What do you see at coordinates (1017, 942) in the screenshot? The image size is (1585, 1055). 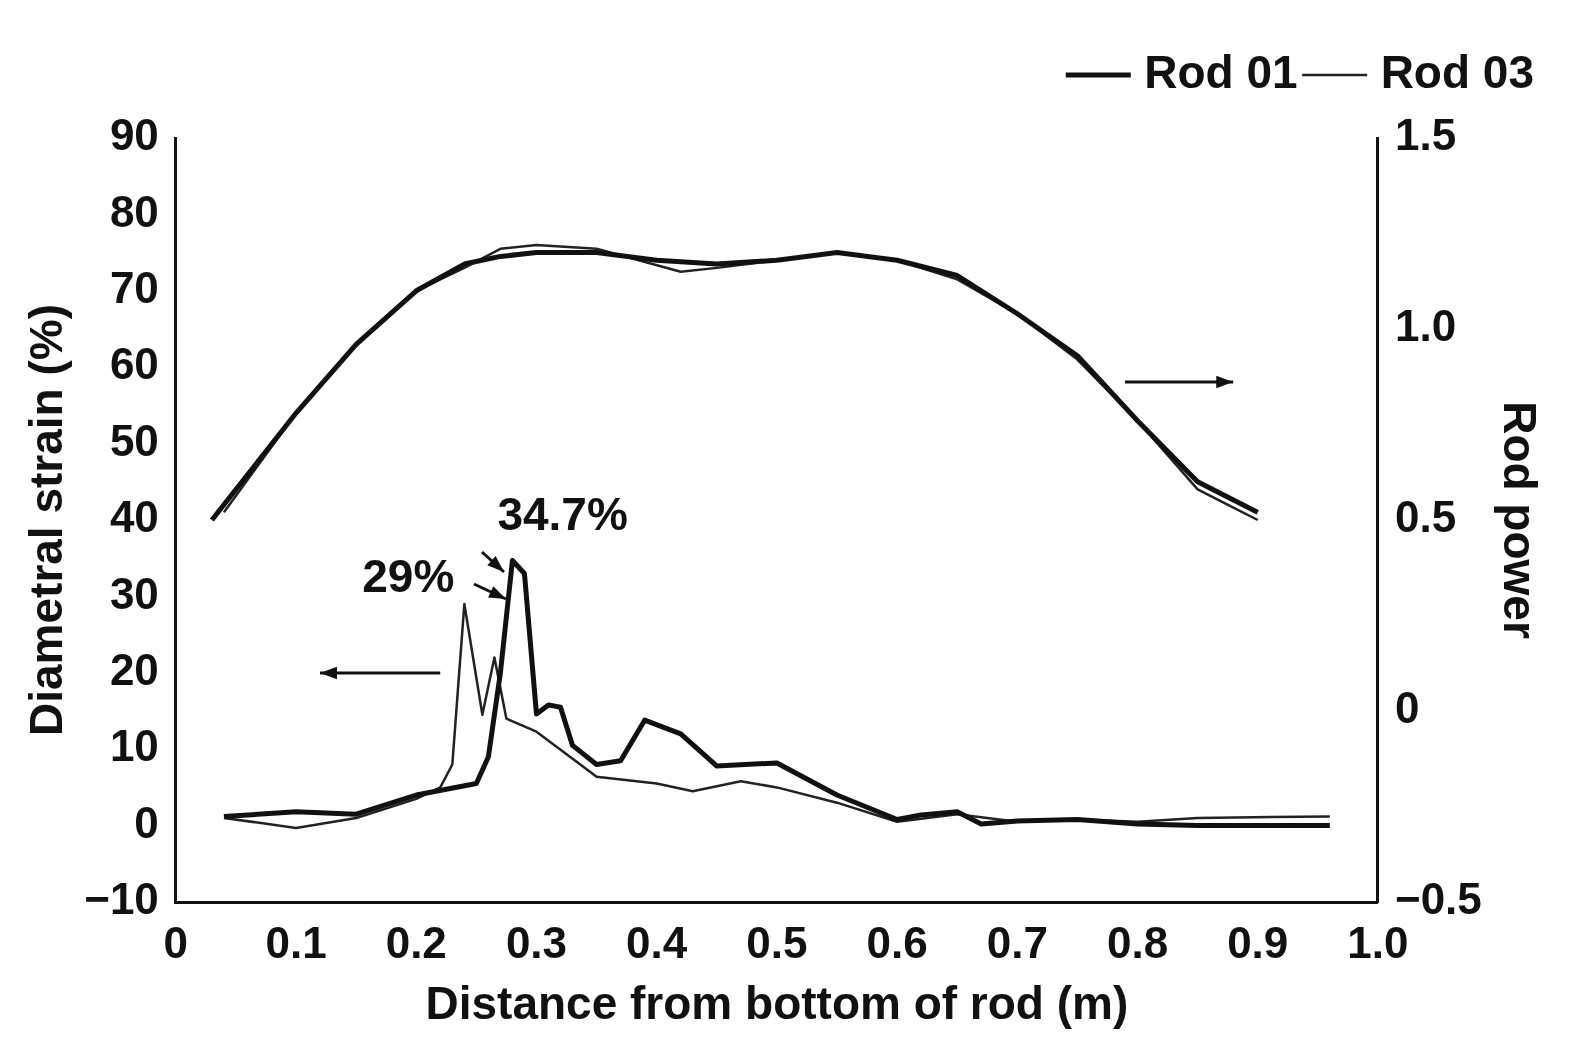 I see `x-tick-label: 0.7` at bounding box center [1017, 942].